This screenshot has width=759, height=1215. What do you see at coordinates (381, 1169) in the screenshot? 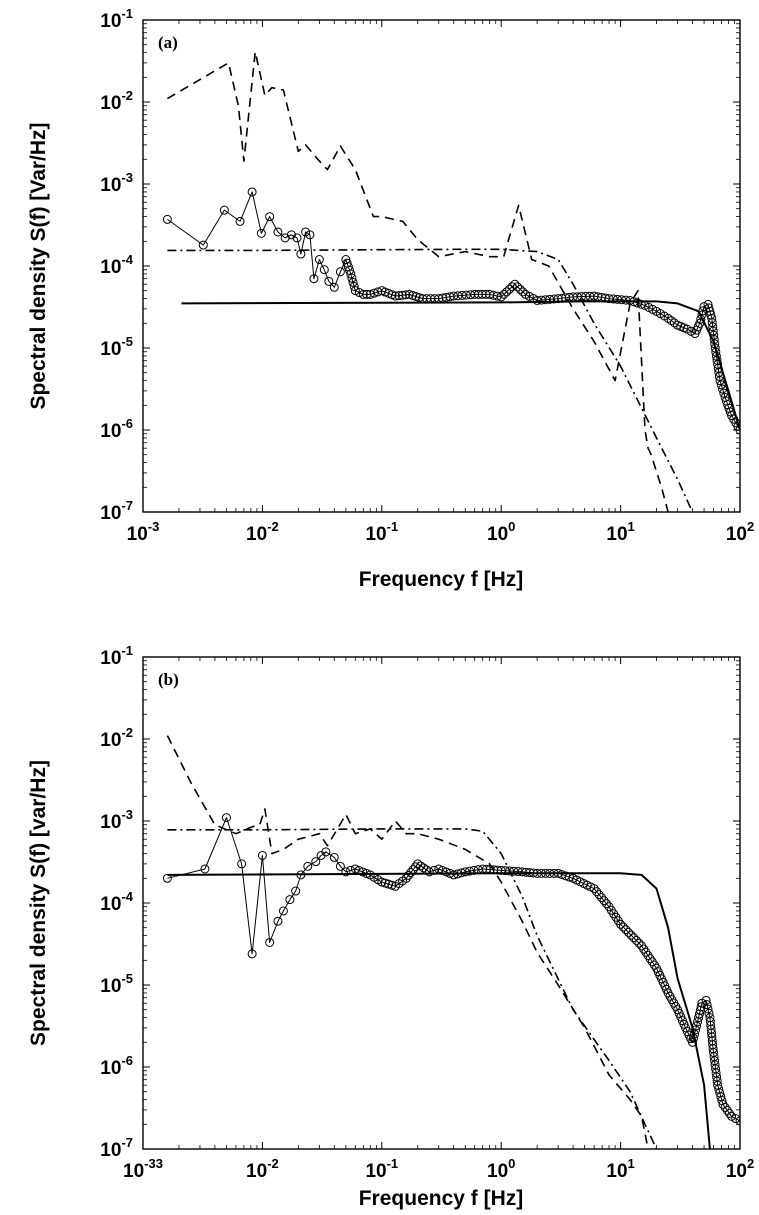
I see `x-tick-label: 10⁻¹` at bounding box center [381, 1169].